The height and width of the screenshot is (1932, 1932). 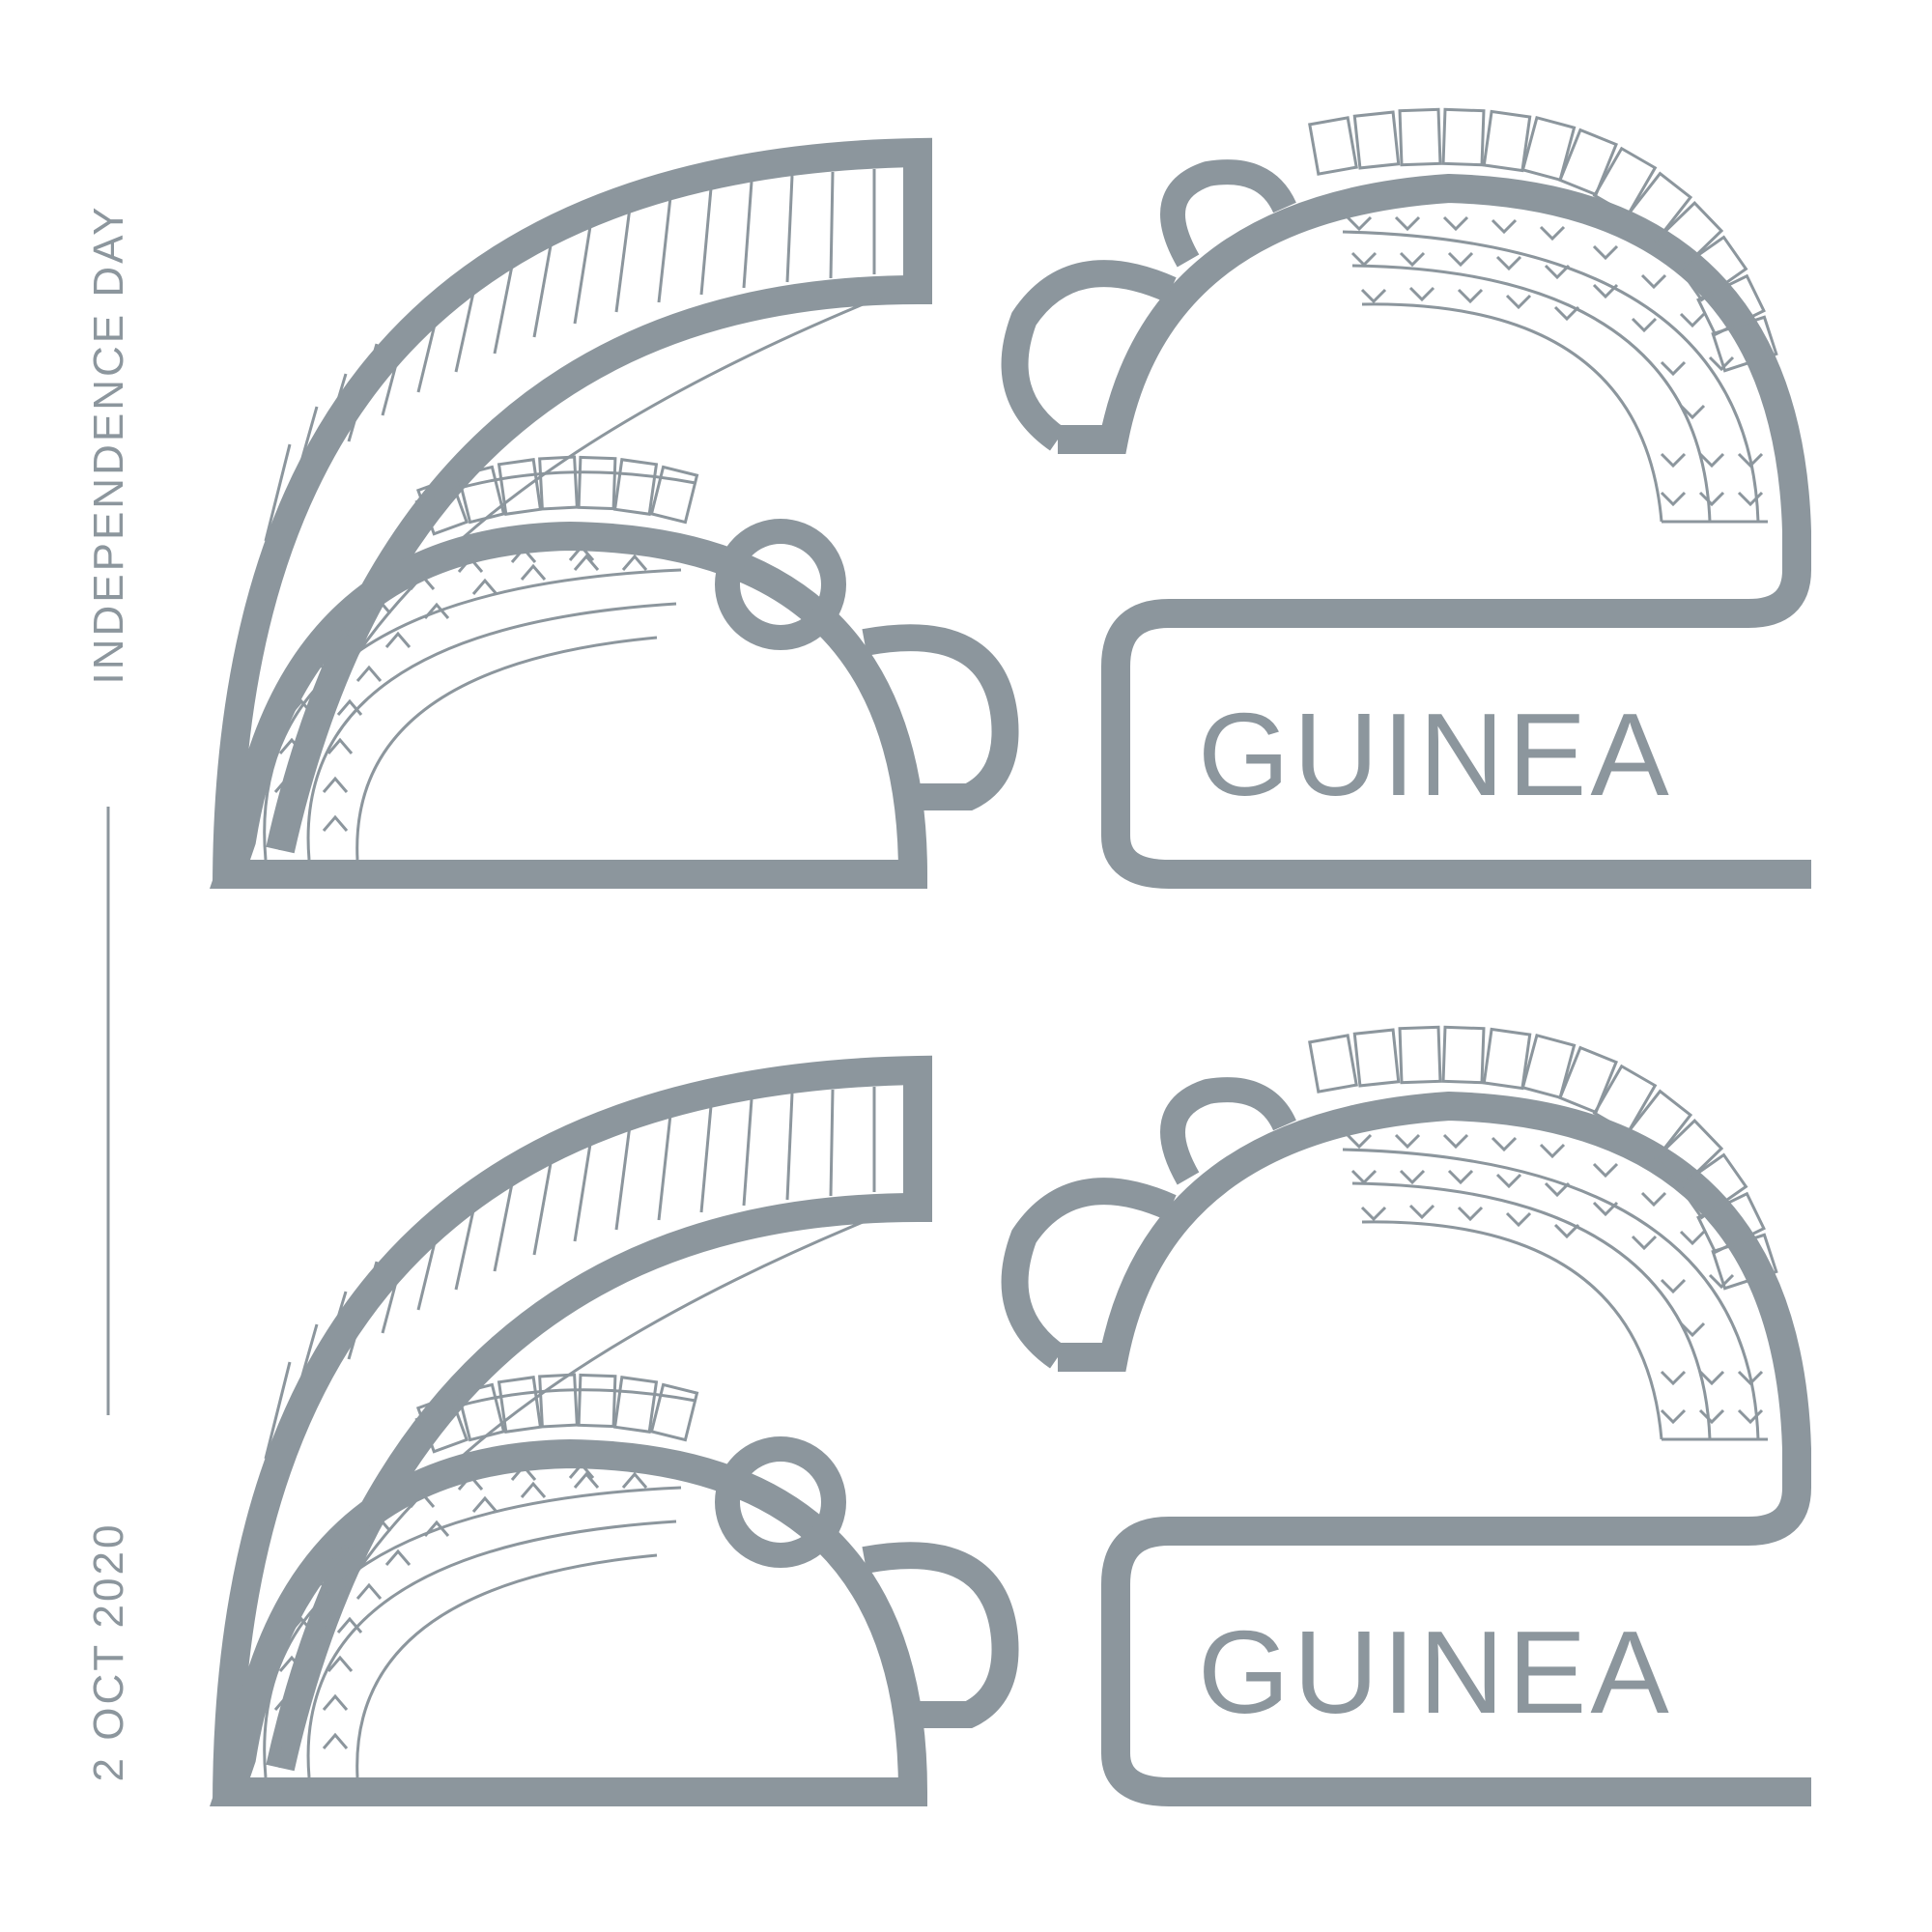 What do you see at coordinates (108, 1651) in the screenshot?
I see `date-label: 2 OCT 2020` at bounding box center [108, 1651].